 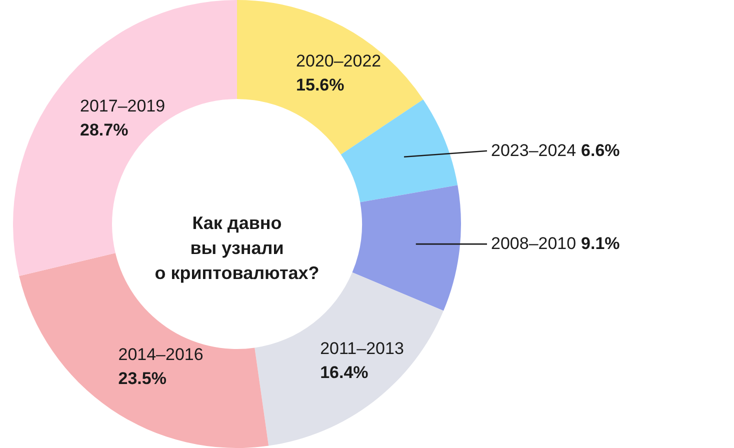 I want to click on data-label: 28.7%, so click(x=104, y=130).